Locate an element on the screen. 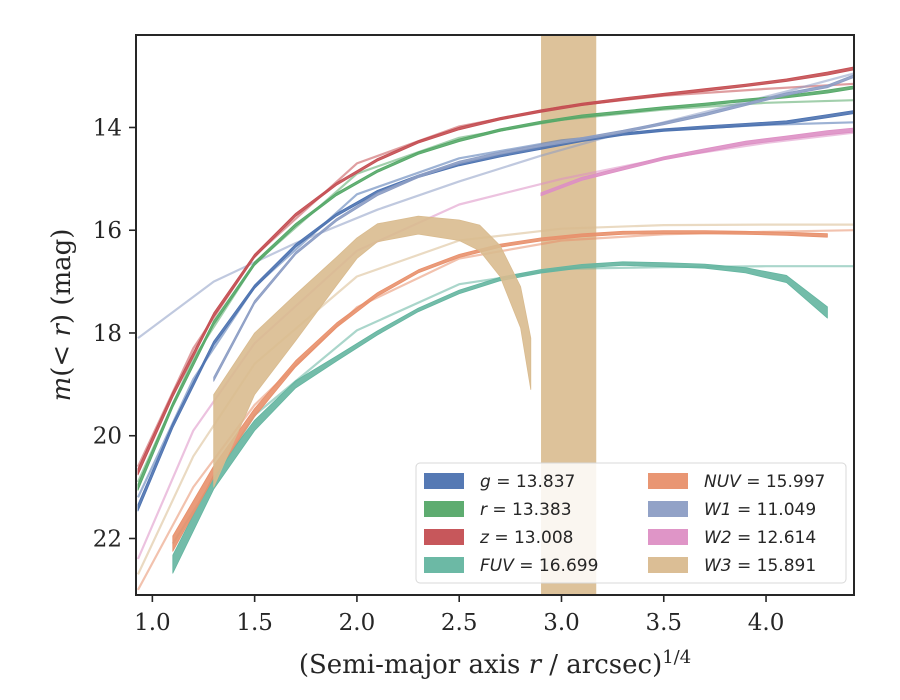  y-tick-label-3: 20 is located at coordinates (107, 437).